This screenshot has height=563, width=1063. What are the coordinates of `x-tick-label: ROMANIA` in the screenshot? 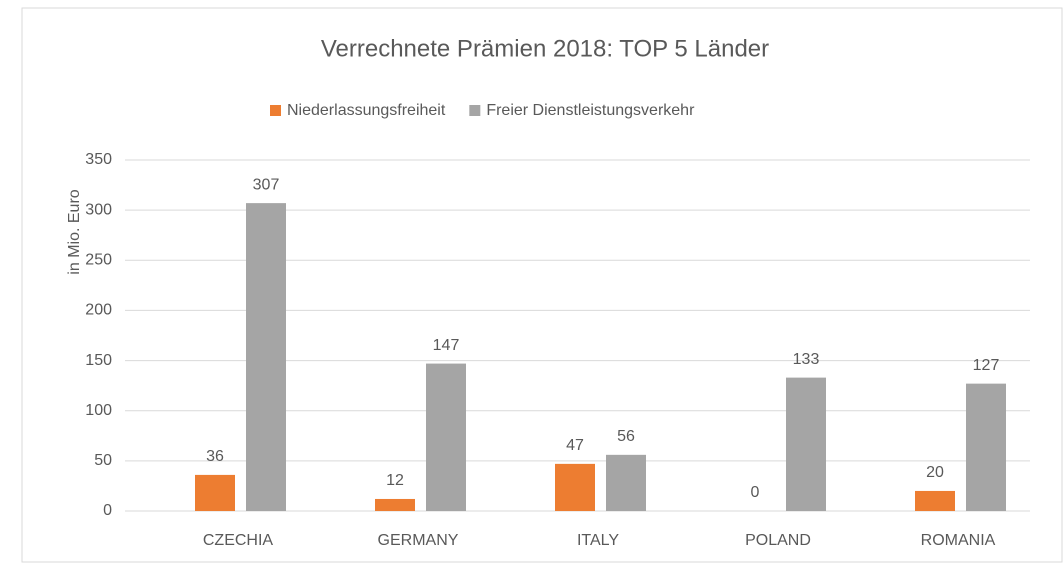 It's located at (958, 540).